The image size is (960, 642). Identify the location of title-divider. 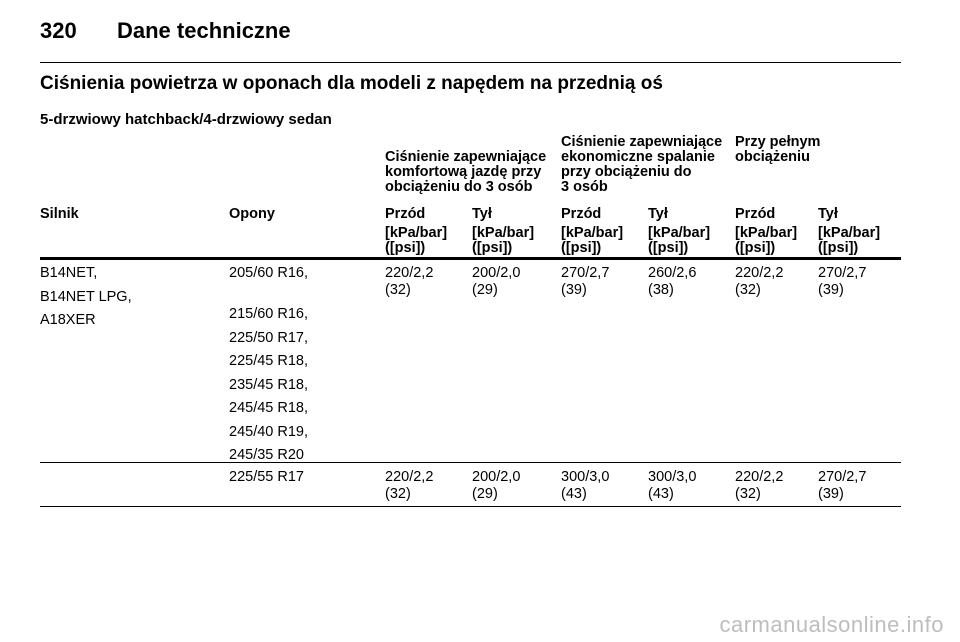
(470, 62).